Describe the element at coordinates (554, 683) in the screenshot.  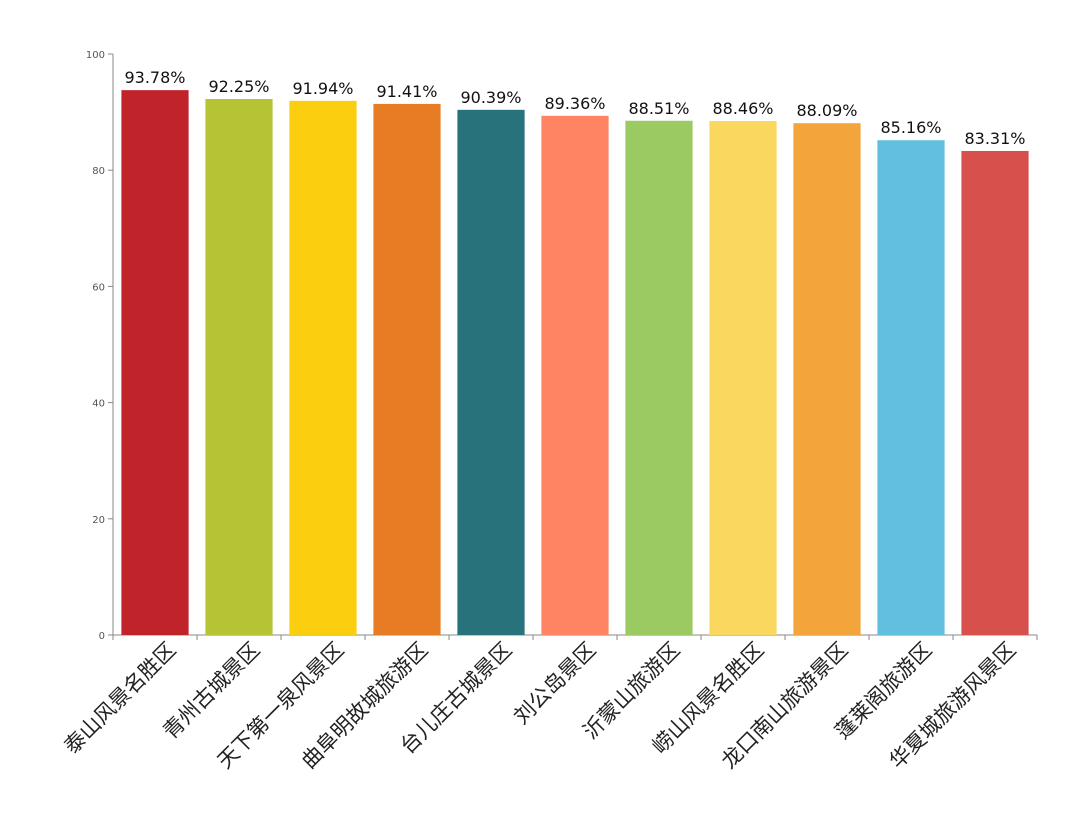
I see `x-category-label: 刘公岛景区` at that location.